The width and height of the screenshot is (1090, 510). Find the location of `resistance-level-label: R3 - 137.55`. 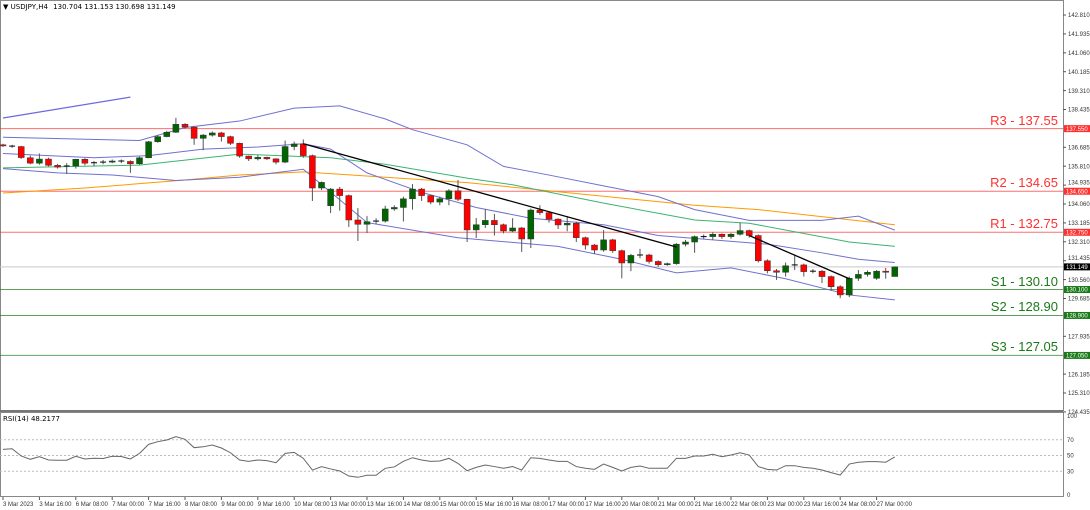

resistance-level-label: R3 - 137.55 is located at coordinates (1024, 120).